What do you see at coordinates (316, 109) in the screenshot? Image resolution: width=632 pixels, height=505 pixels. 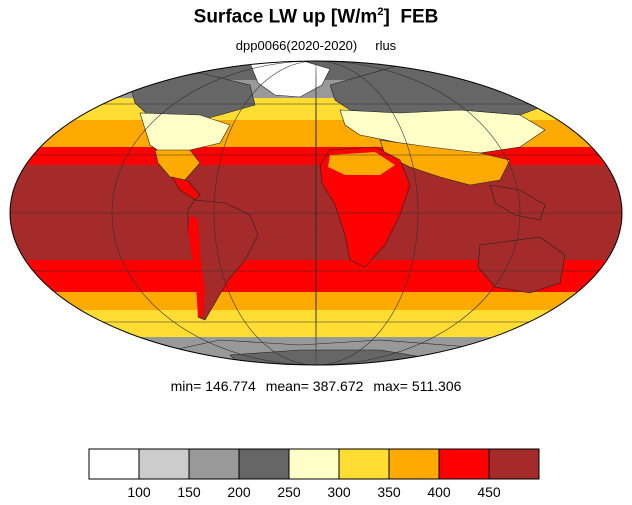 I see `band-north-mid1` at bounding box center [316, 109].